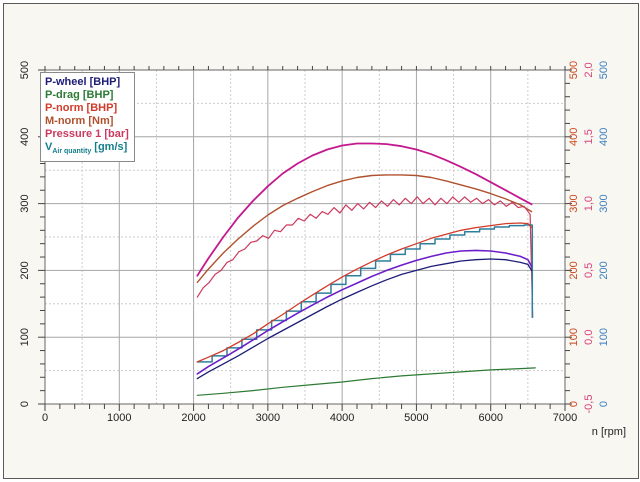 The width and height of the screenshot is (640, 482). Describe the element at coordinates (574, 337) in the screenshot. I see `y-right-tick-label-Nm: 100` at that location.